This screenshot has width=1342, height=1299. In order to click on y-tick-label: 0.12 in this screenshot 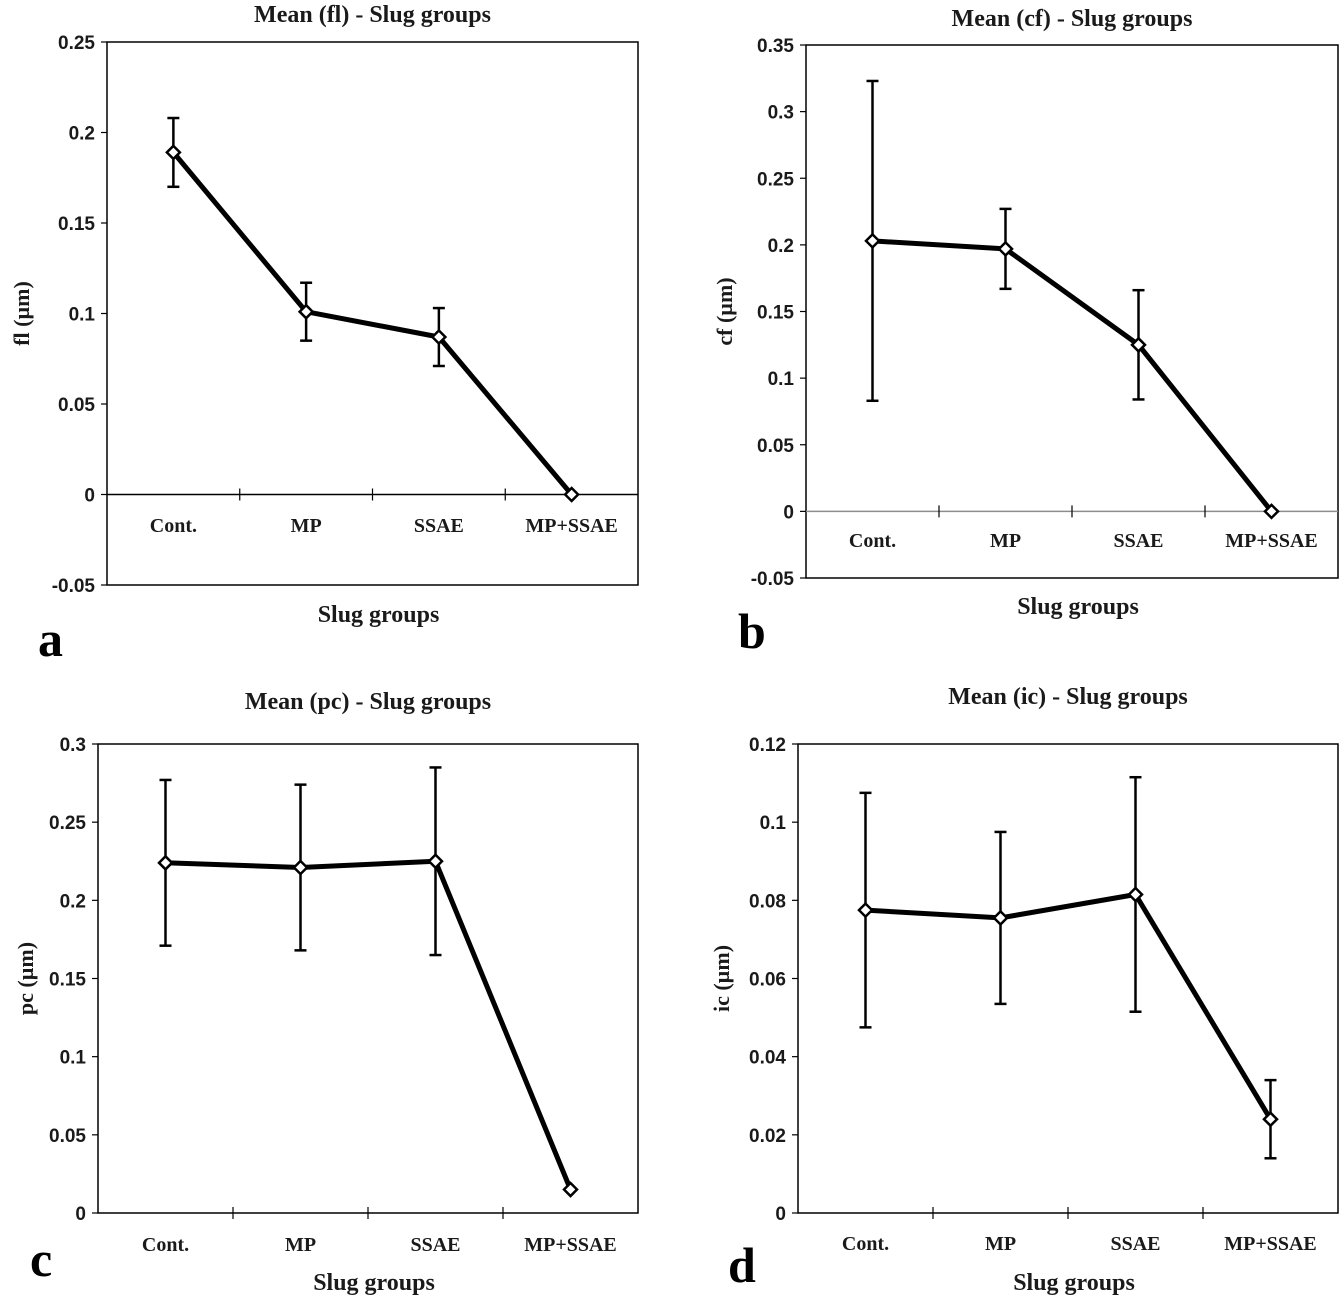, I will do `click(767, 745)`.